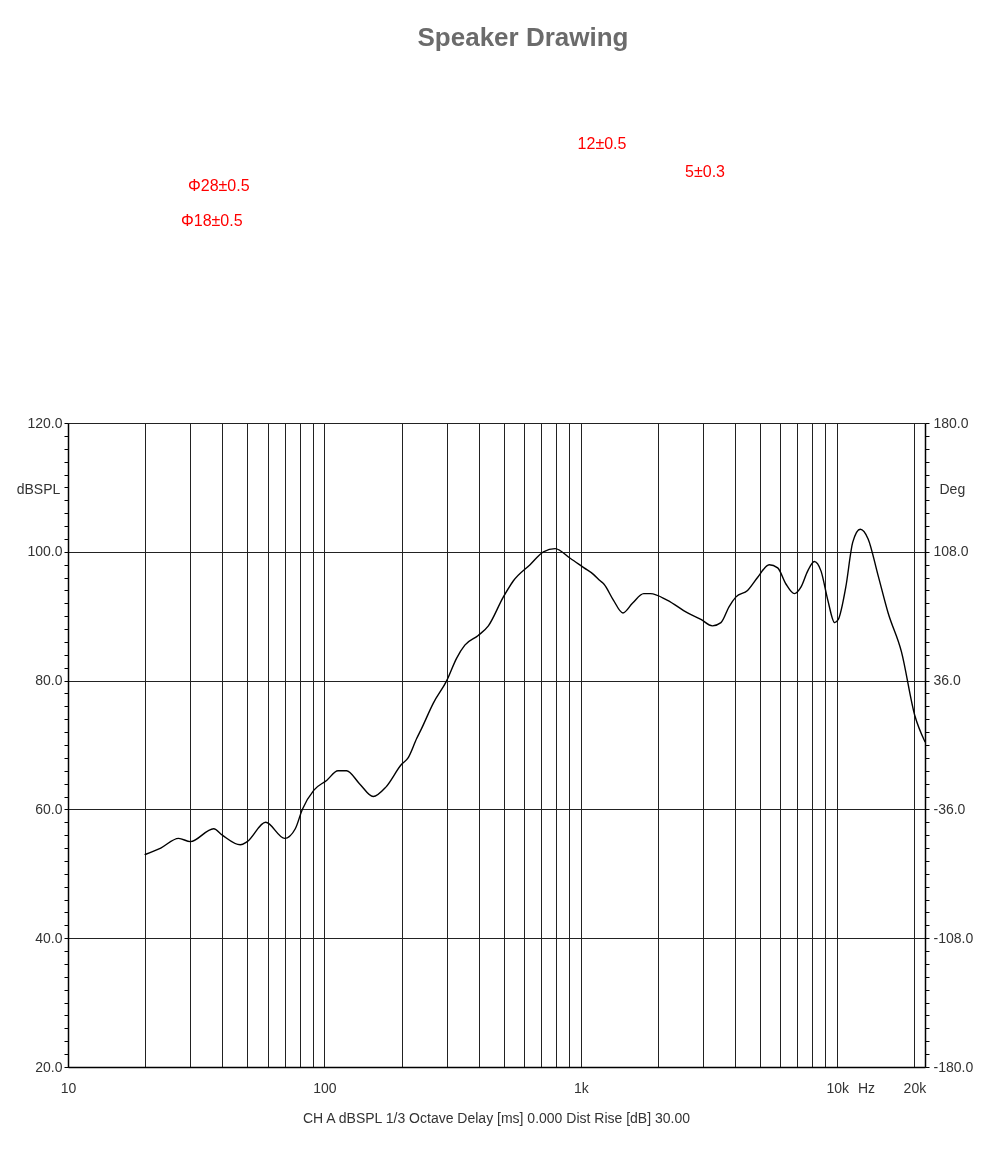 This screenshot has height=1149, width=991. I want to click on y2-tick-label: -180.0, so click(953, 1066).